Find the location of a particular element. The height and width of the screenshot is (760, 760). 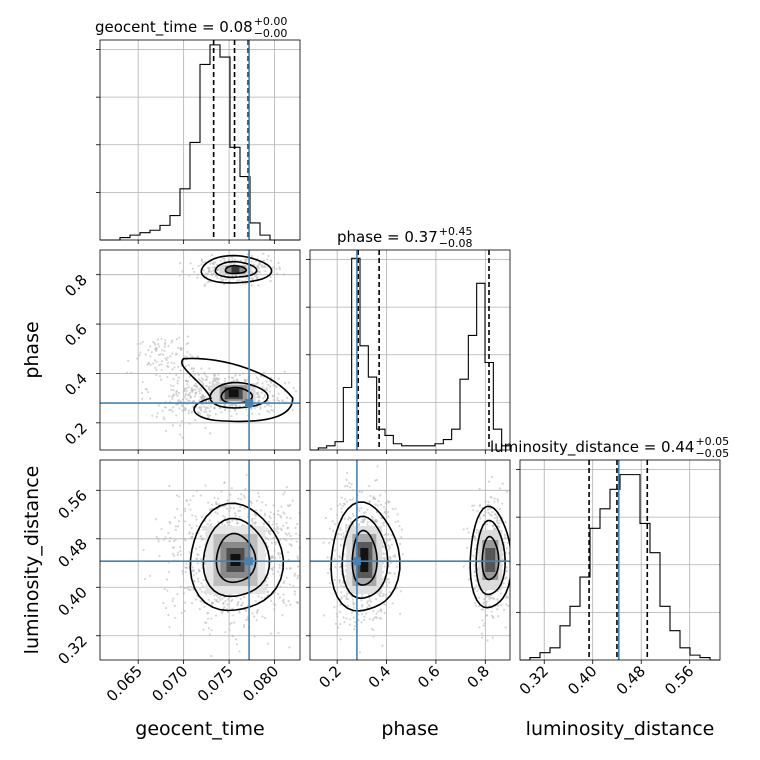

title-value: geocent_time = 0.08 is located at coordinates (174, 27).